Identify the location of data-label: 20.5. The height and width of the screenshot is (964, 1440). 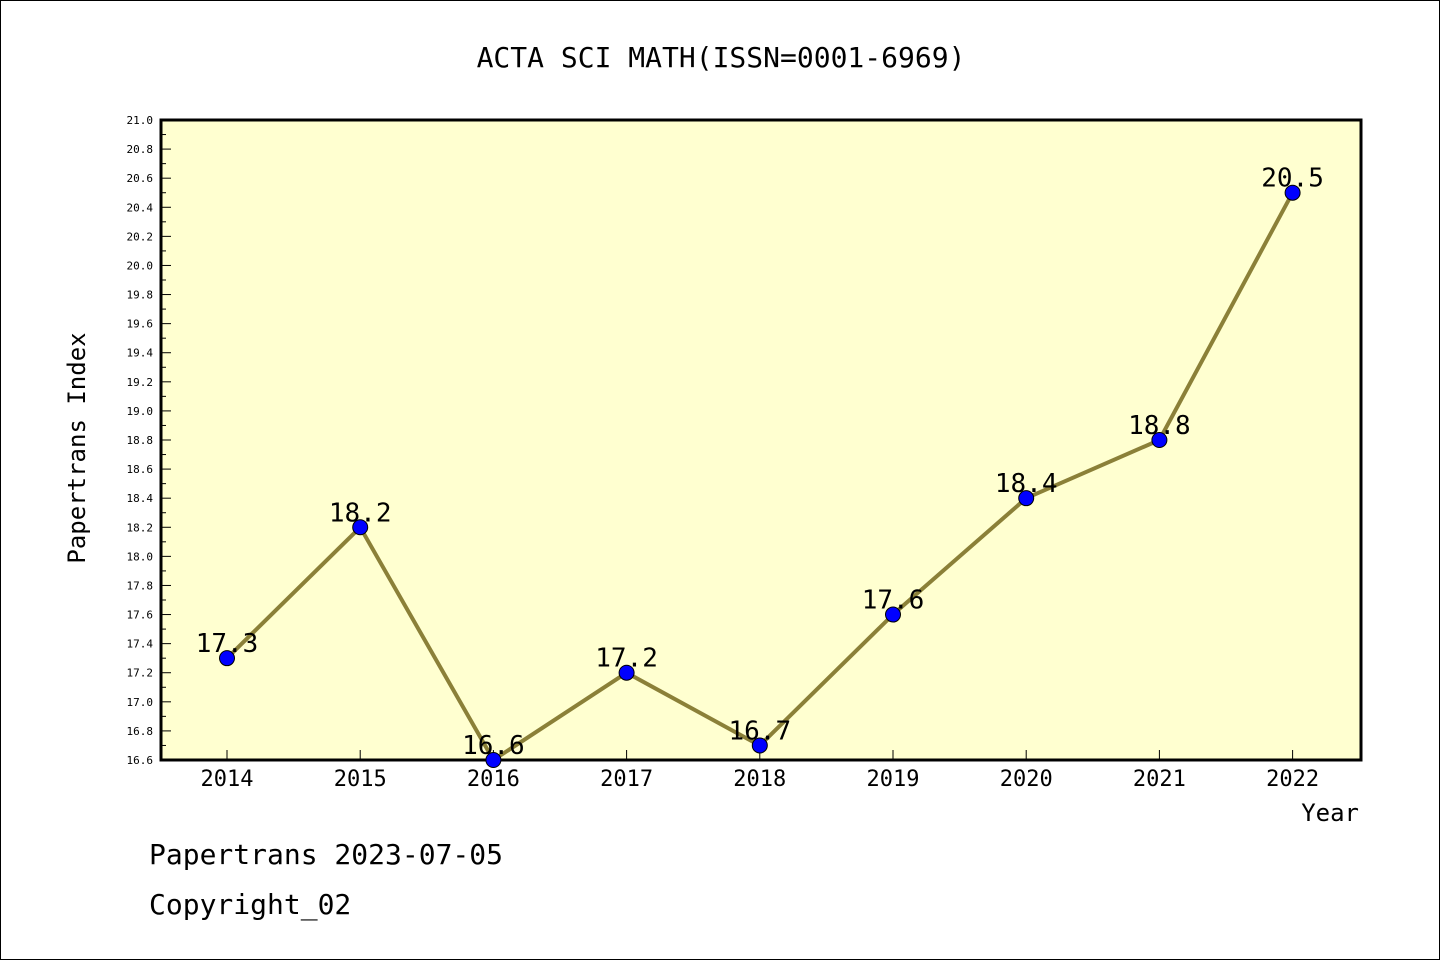
(1292, 179).